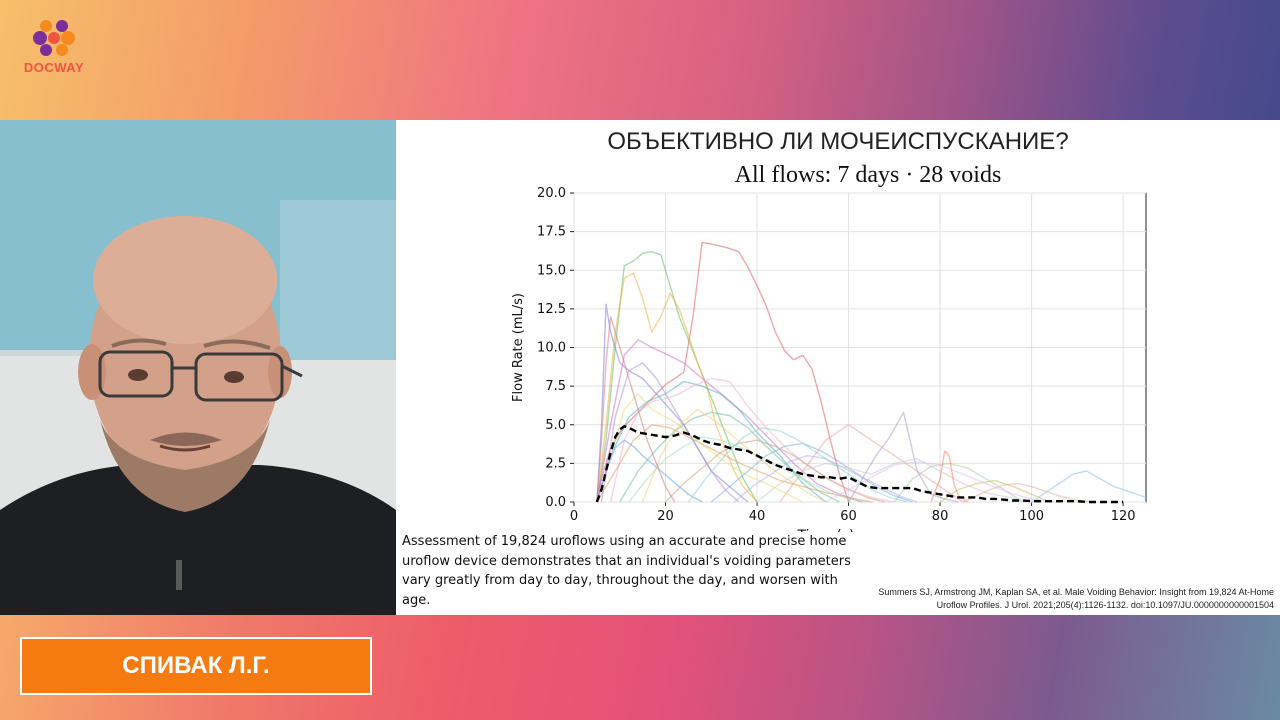 Image resolution: width=1280 pixels, height=720 pixels. What do you see at coordinates (1031, 516) in the screenshot?
I see `x-tick-label: 100` at bounding box center [1031, 516].